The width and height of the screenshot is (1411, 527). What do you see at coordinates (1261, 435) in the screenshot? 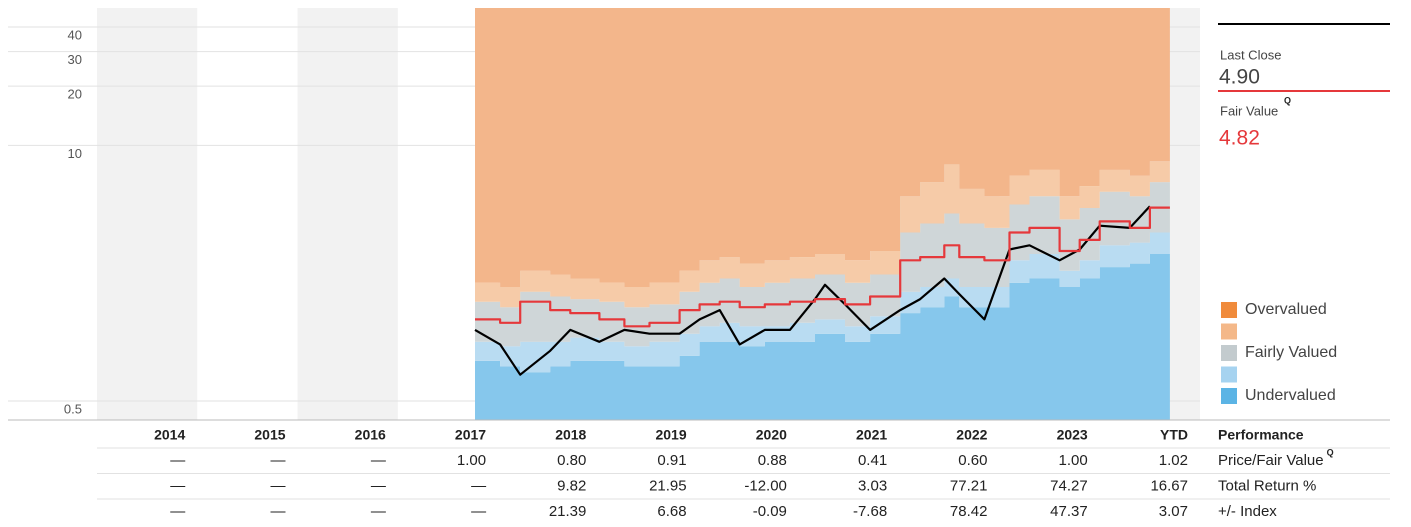
I see `table-title: Performance` at bounding box center [1261, 435].